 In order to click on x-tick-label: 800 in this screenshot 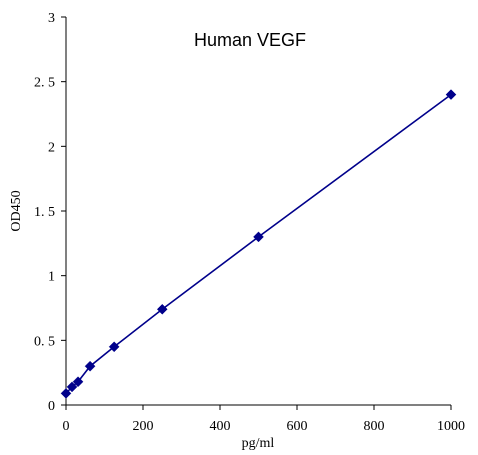, I will do `click(374, 426)`.